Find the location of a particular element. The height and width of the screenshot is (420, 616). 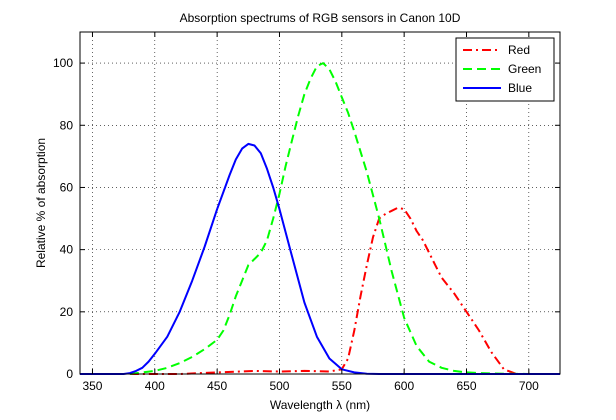

x-tick-label: 450 is located at coordinates (217, 386).